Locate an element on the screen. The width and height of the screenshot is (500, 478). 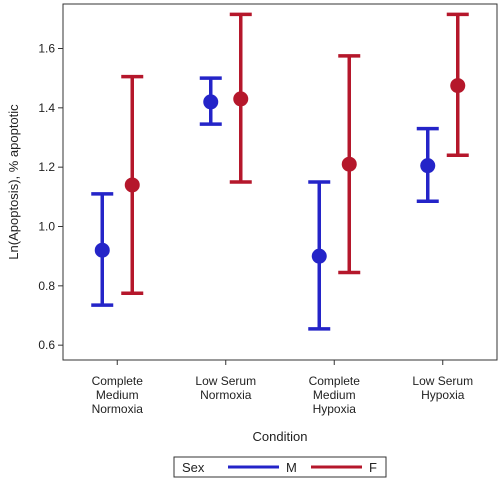
x-tick-label: Complete Medium Normoxia is located at coordinates (118, 395).